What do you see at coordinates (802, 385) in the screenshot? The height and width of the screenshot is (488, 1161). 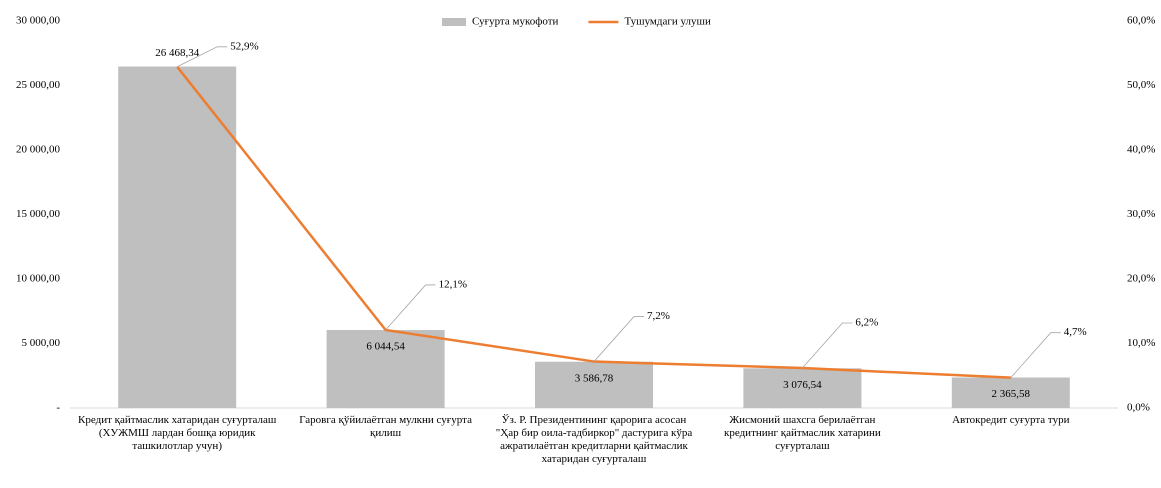 I see `bar-value-label: 3 076,54` at bounding box center [802, 385].